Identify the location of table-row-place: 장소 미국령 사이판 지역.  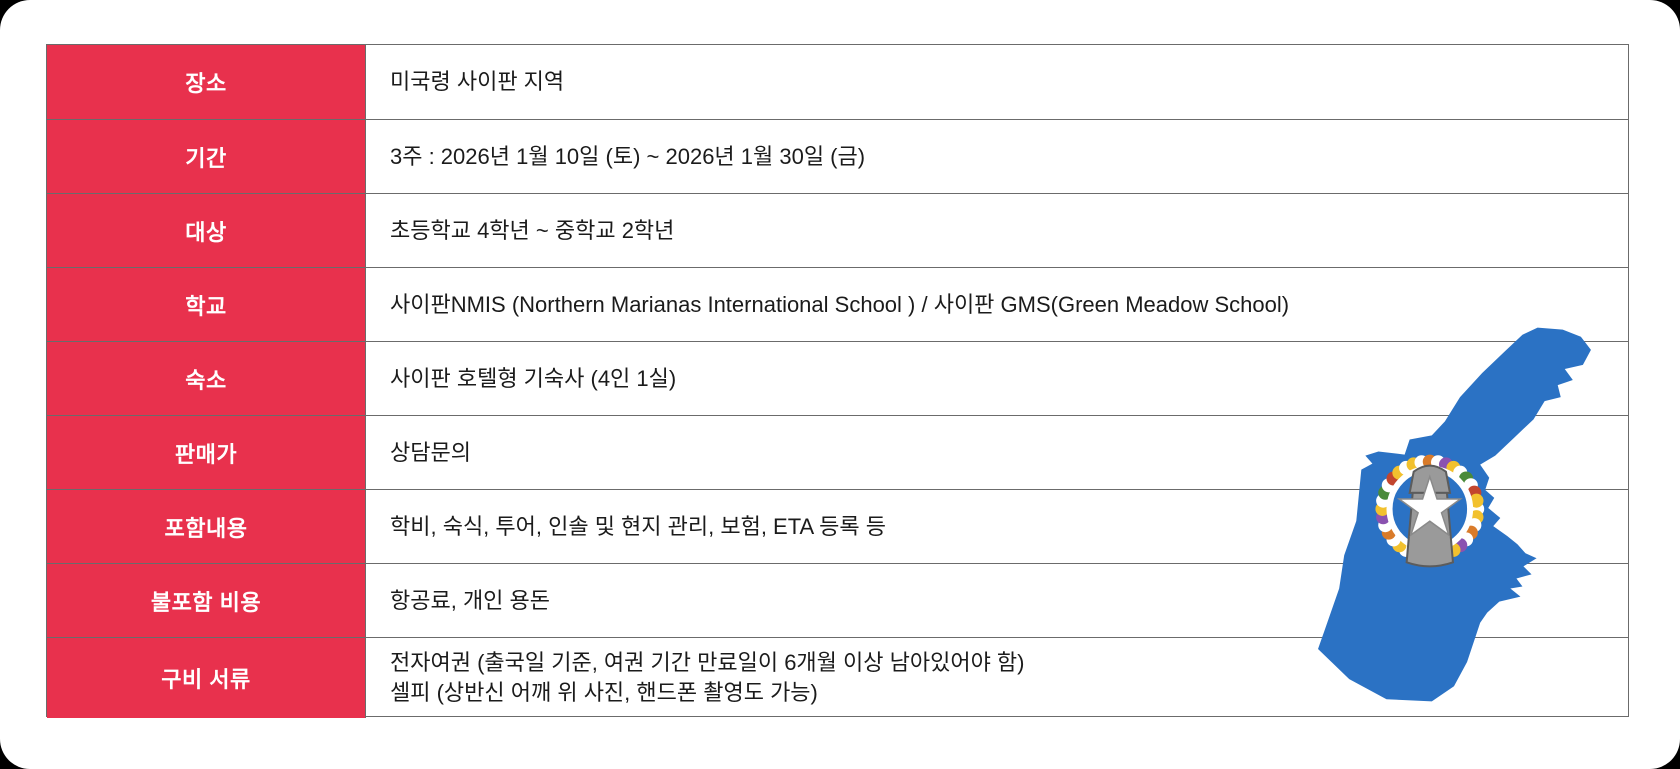
(837, 82).